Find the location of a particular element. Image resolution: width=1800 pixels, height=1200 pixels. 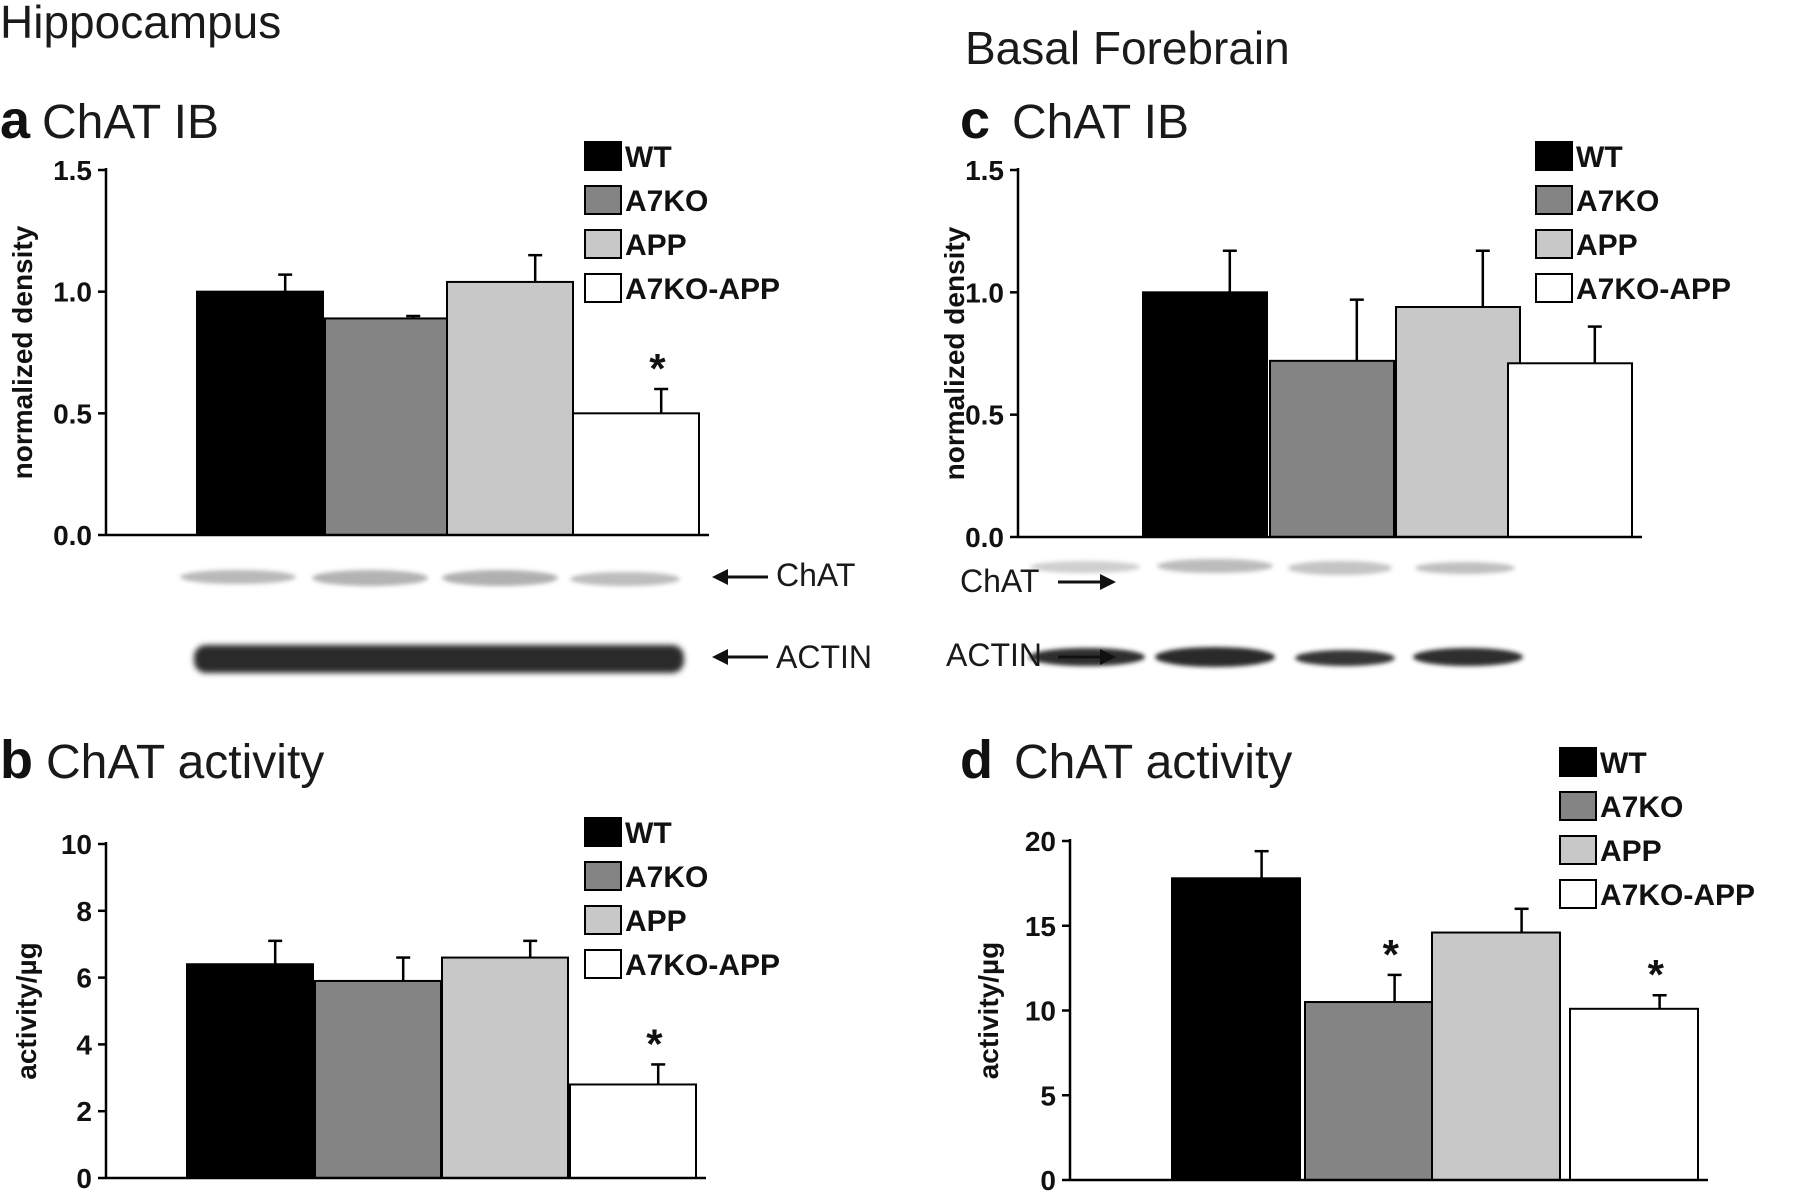

panel-letter: c is located at coordinates (975, 120).